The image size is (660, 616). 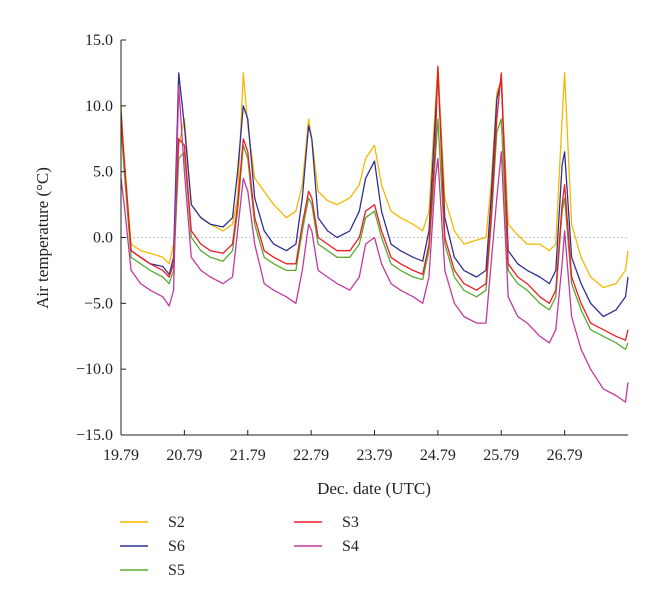 What do you see at coordinates (98, 303) in the screenshot?
I see `y-tick-label: −5.0` at bounding box center [98, 303].